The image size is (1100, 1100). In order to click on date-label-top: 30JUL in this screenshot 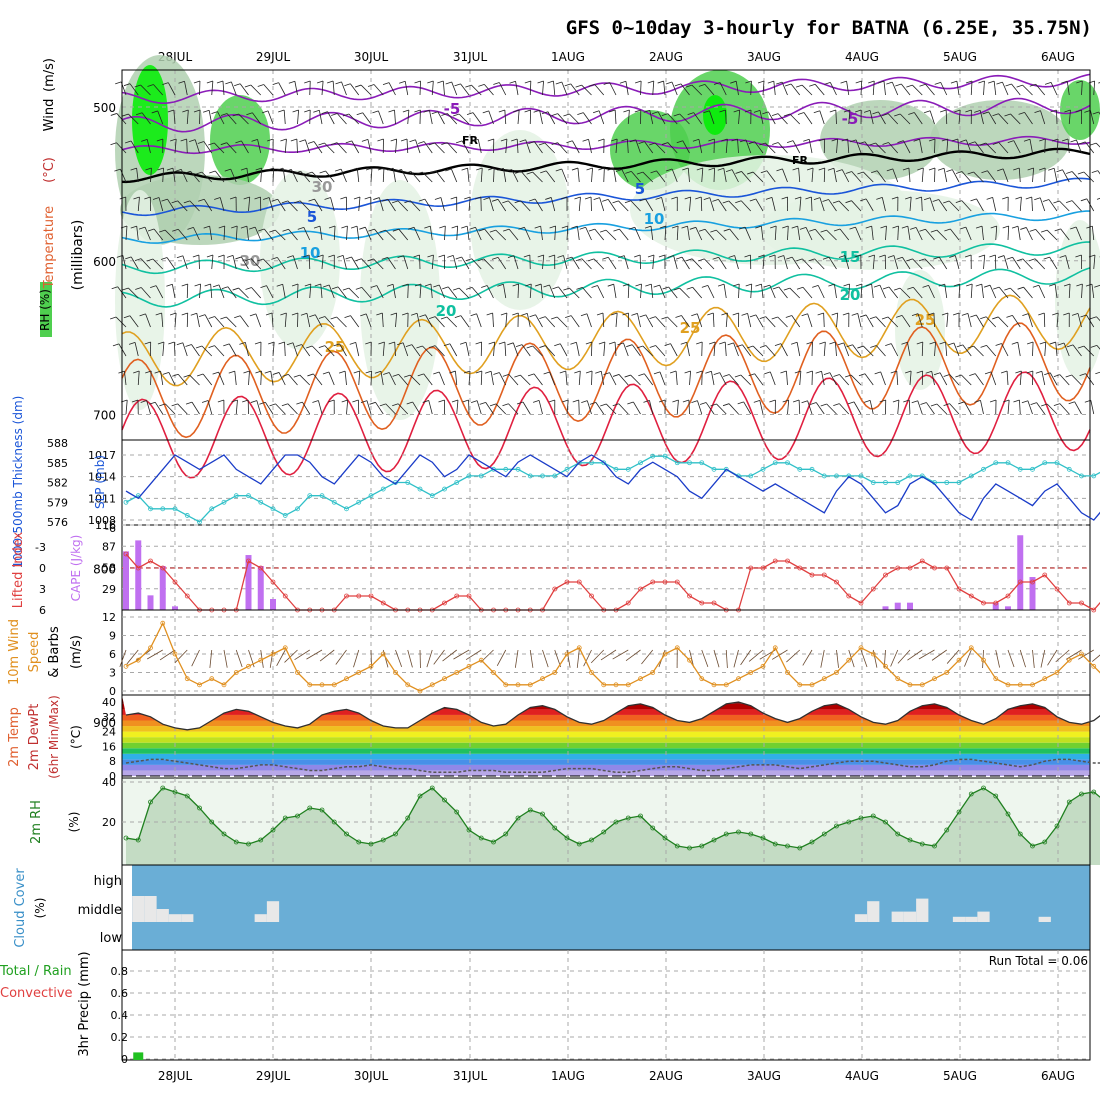, I will do `click(371, 57)`.